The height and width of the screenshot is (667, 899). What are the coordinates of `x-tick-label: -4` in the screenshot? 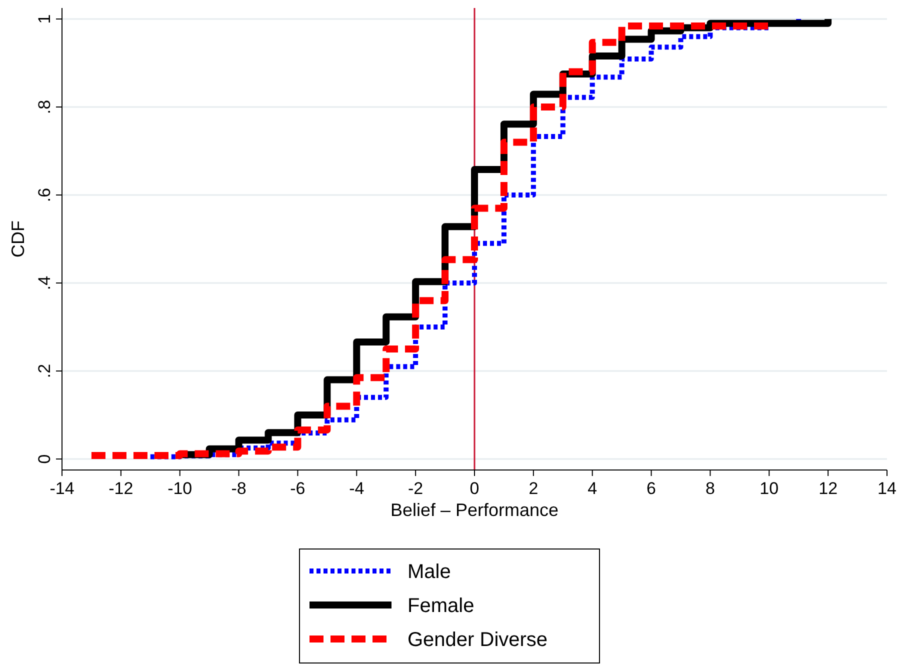 It's located at (356, 488).